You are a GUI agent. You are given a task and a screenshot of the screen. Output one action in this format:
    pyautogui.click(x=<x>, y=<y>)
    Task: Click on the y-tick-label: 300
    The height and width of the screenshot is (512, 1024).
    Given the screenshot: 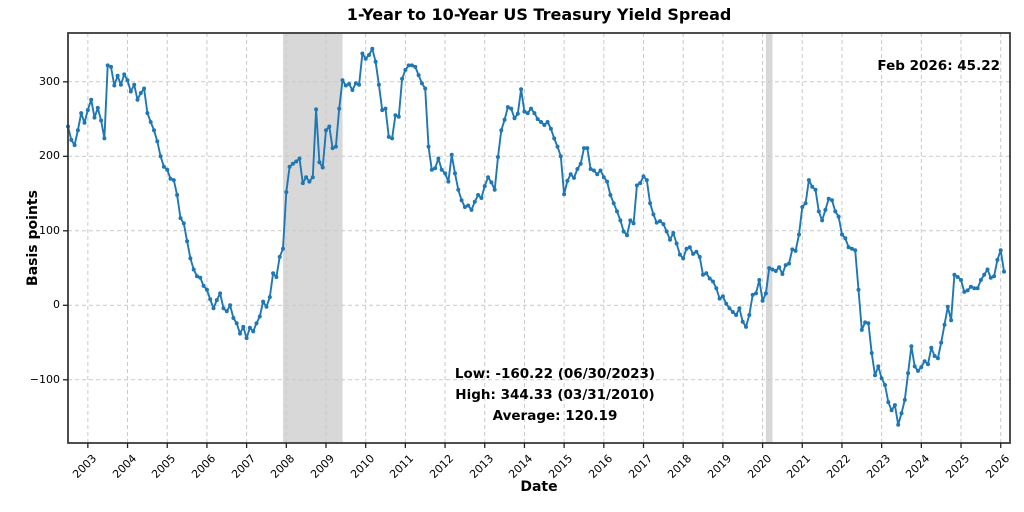 What is the action you would take?
    pyautogui.click(x=49, y=81)
    